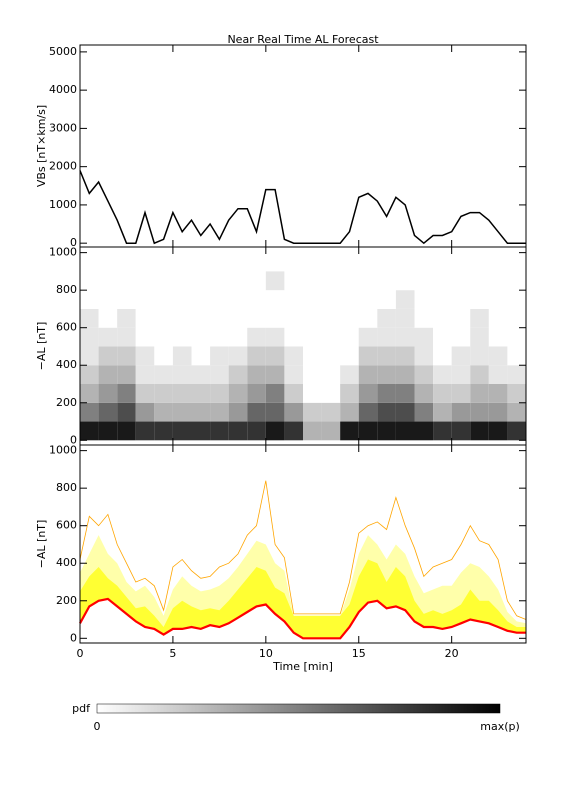  What do you see at coordinates (172, 653) in the screenshot?
I see `x-tick-label: 5` at bounding box center [172, 653].